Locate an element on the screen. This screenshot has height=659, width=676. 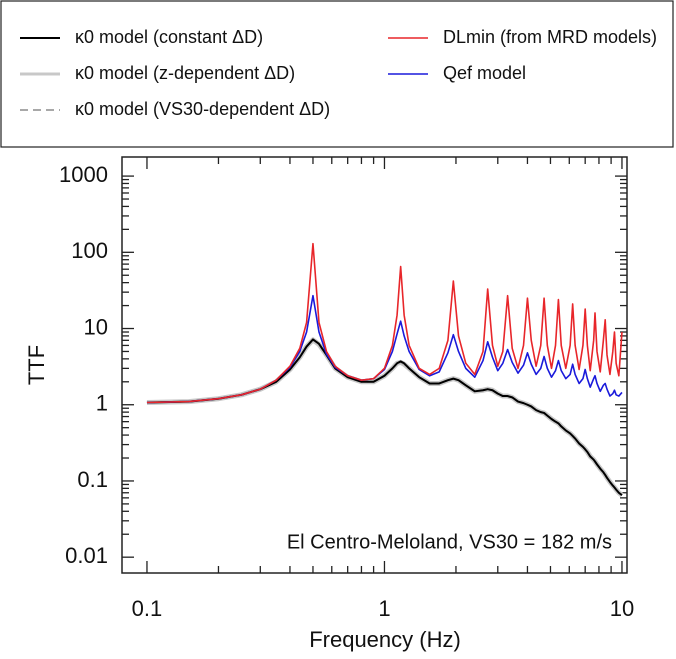
y-axis-title: TTF is located at coordinates (36, 365).